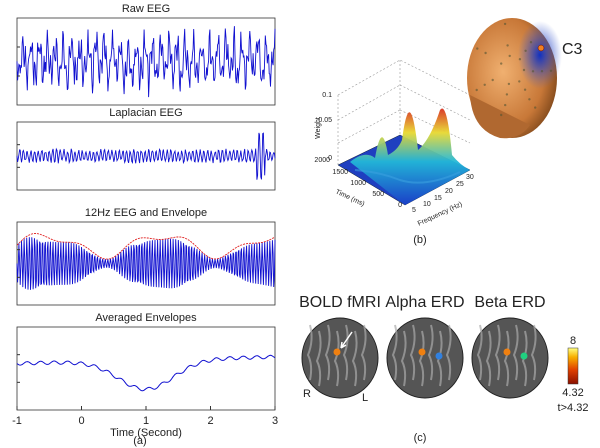 This screenshot has width=600, height=448. What do you see at coordinates (330, 158) in the screenshot?
I see `z-tick-label: 0` at bounding box center [330, 158].